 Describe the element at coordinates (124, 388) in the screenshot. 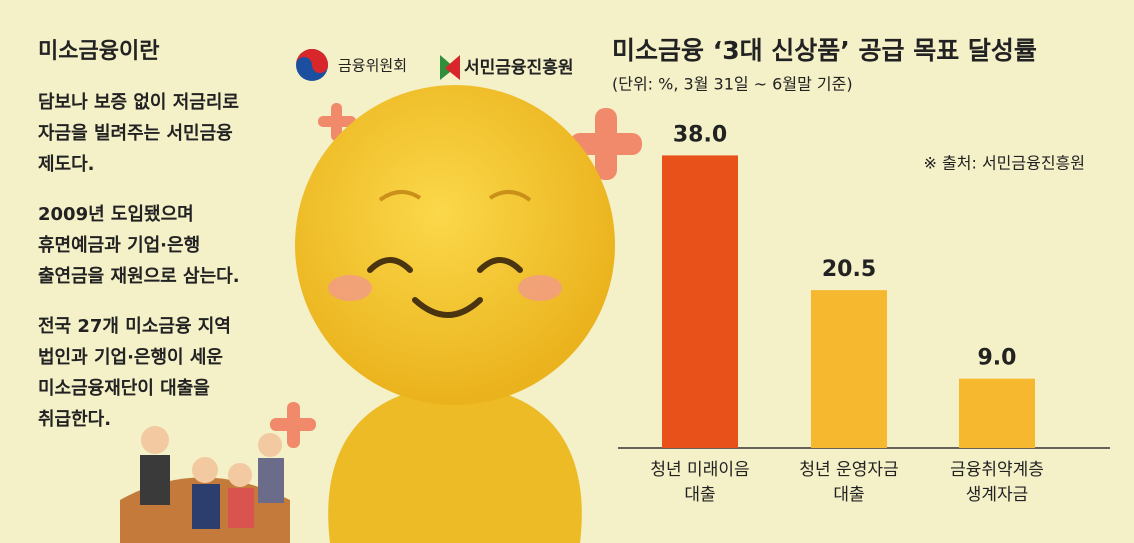

I see `sidebar-text: 미소금융재단이 대출을` at that location.